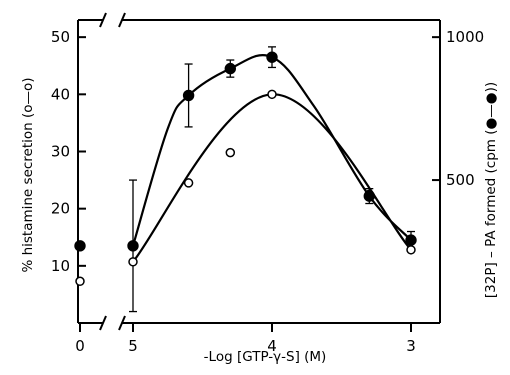  Describe the element at coordinates (465, 37) in the screenshot. I see `right-y-tick-label: 1000` at that location.